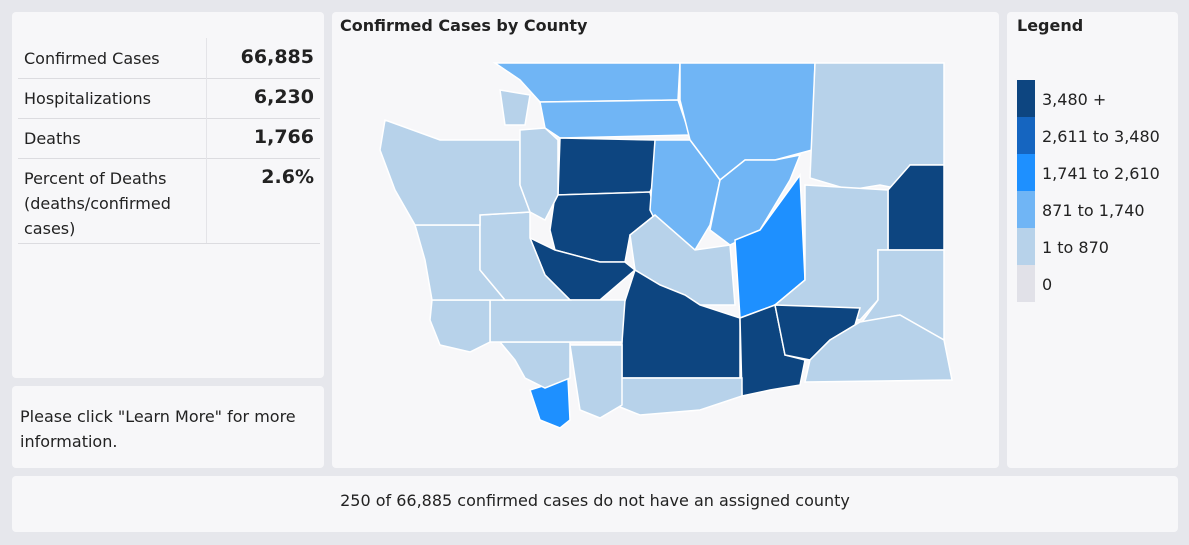 This screenshot has height=545, width=1189. I want to click on legend-label: 2,611 to 3,480, so click(1101, 136).